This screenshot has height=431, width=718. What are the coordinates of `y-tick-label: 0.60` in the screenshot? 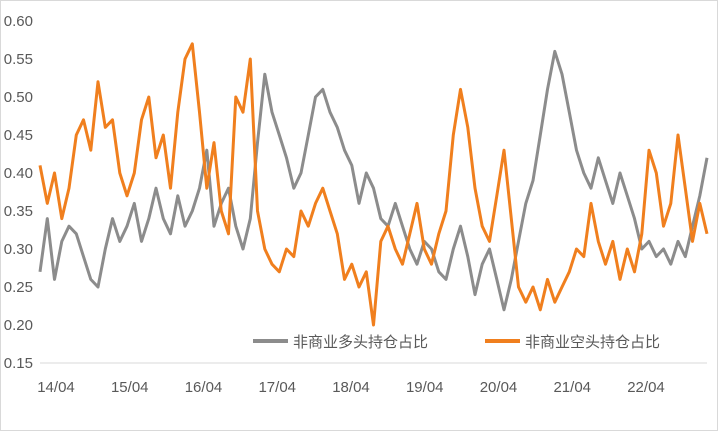 It's located at (18, 21).